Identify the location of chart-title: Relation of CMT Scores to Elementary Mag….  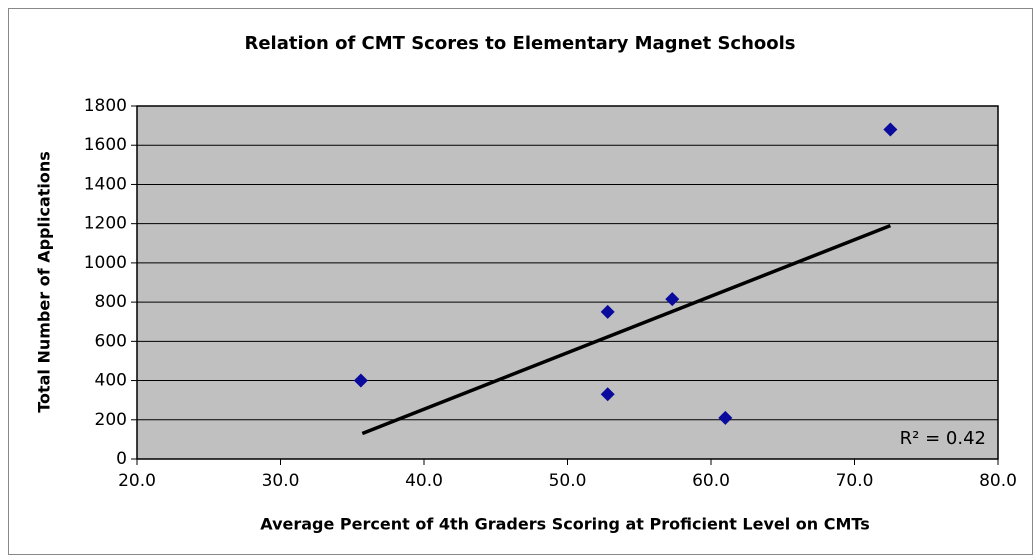
(519, 43).